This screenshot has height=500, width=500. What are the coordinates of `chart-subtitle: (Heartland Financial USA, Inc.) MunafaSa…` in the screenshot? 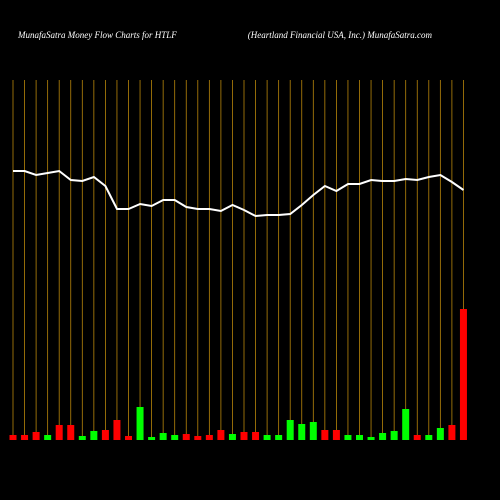 It's located at (340, 35).